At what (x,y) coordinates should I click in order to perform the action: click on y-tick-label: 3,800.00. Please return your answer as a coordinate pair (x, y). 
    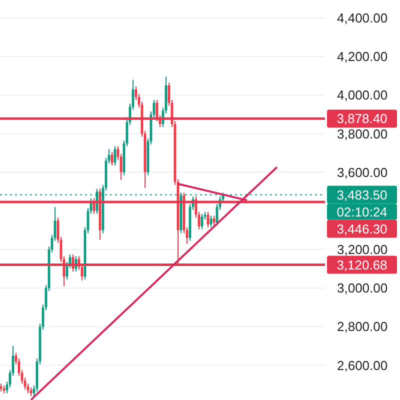
    Looking at the image, I should click on (362, 134).